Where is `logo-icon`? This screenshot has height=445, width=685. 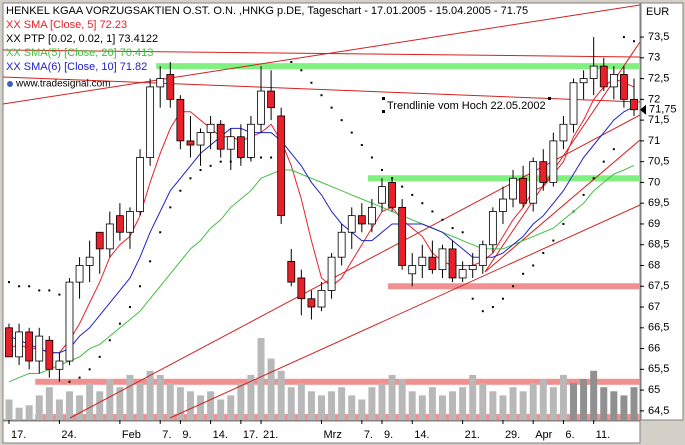 logo-icon is located at coordinates (10, 84).